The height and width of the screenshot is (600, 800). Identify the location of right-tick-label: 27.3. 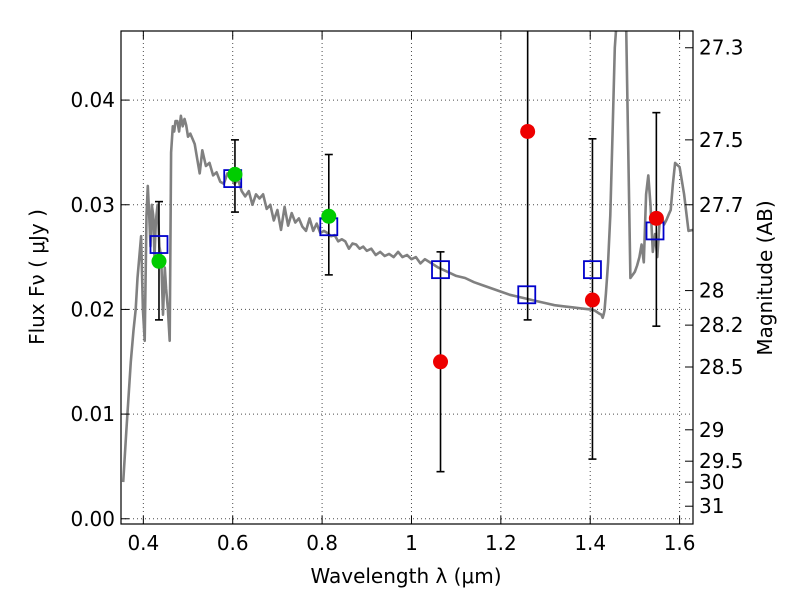
(721, 48).